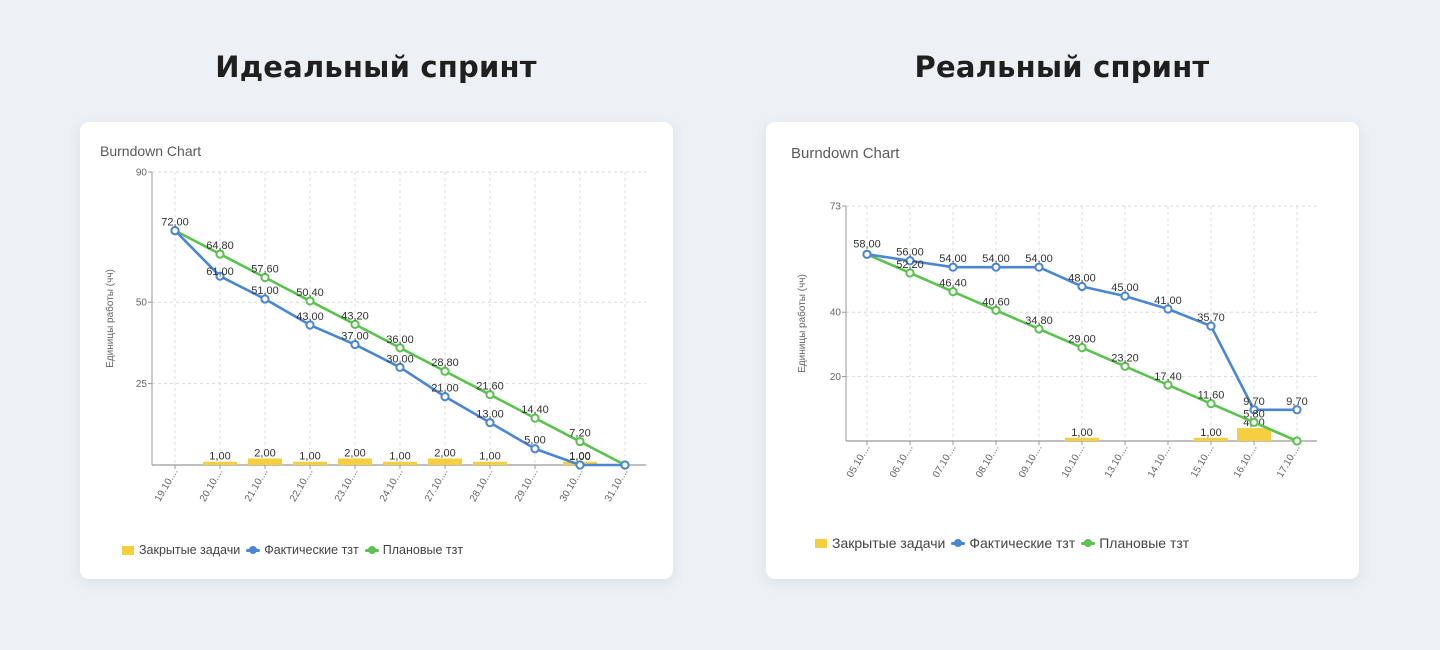 This screenshot has height=650, width=1440. What do you see at coordinates (1125, 358) in the screenshot?
I see `planned-value-label: 23,20` at bounding box center [1125, 358].